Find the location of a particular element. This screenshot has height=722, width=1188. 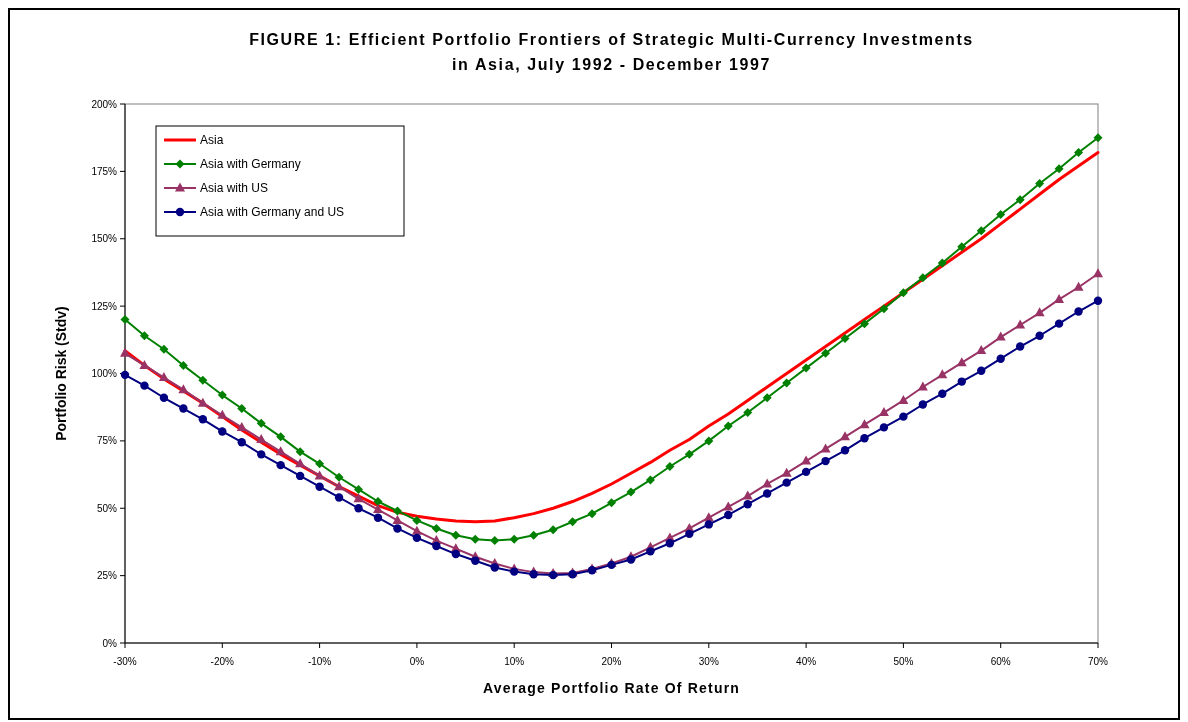

x-tick-label: 60% is located at coordinates (1000, 661).